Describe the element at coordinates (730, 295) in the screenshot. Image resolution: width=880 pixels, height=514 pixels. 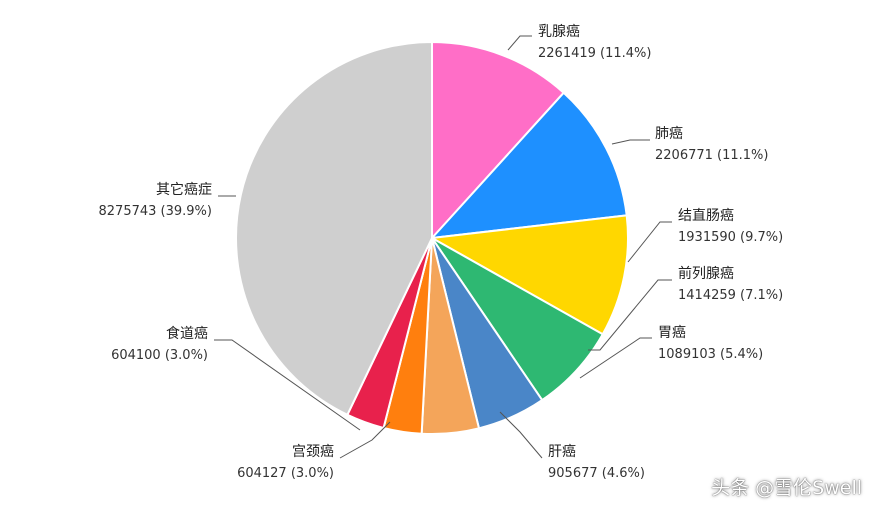
I see `slice-value-4: 1414259 (7.1%)` at that location.